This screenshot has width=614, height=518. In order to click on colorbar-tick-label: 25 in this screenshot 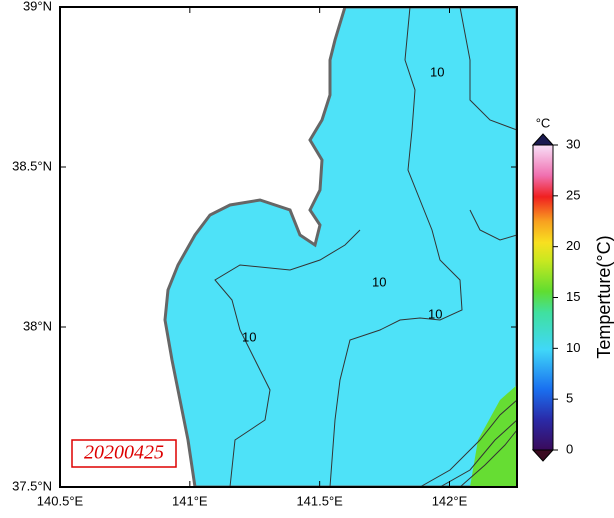, I will do `click(573, 194)`.